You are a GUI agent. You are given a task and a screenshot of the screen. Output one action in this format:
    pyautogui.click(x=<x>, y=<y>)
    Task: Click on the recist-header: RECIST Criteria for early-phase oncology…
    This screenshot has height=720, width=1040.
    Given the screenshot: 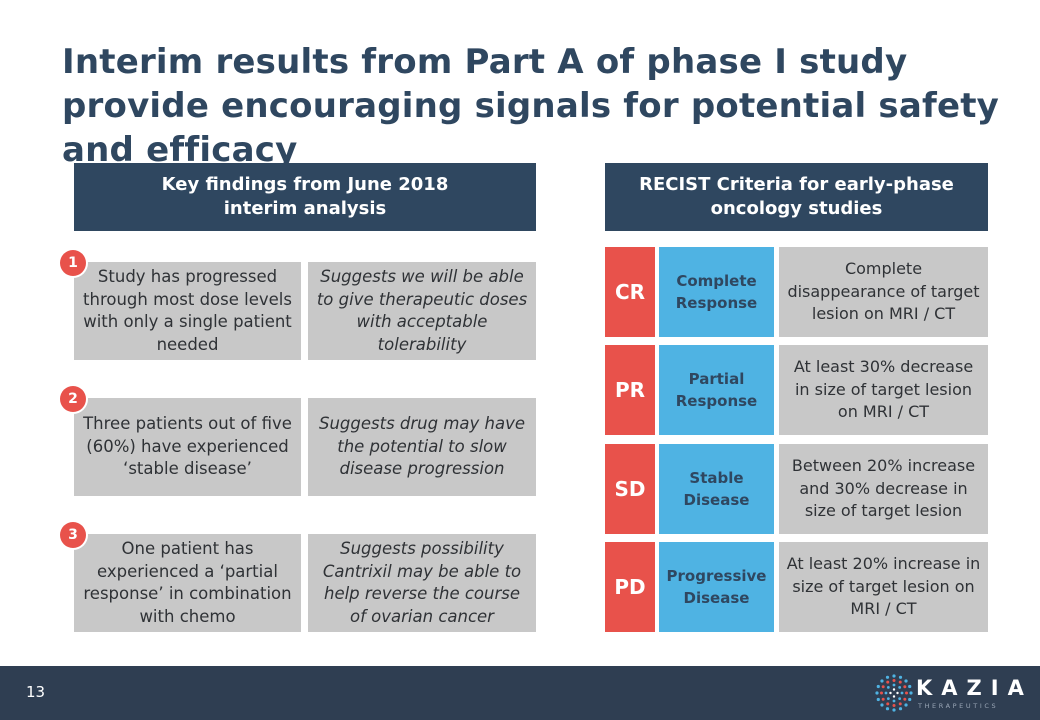 What is the action you would take?
    pyautogui.click(x=796, y=197)
    